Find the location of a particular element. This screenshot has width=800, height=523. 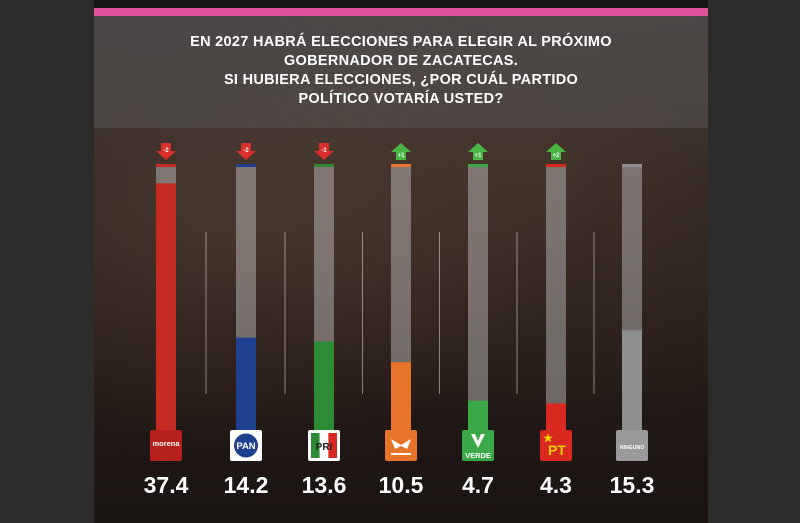

bar-group: +1 10.5 is located at coordinates (401, 320).